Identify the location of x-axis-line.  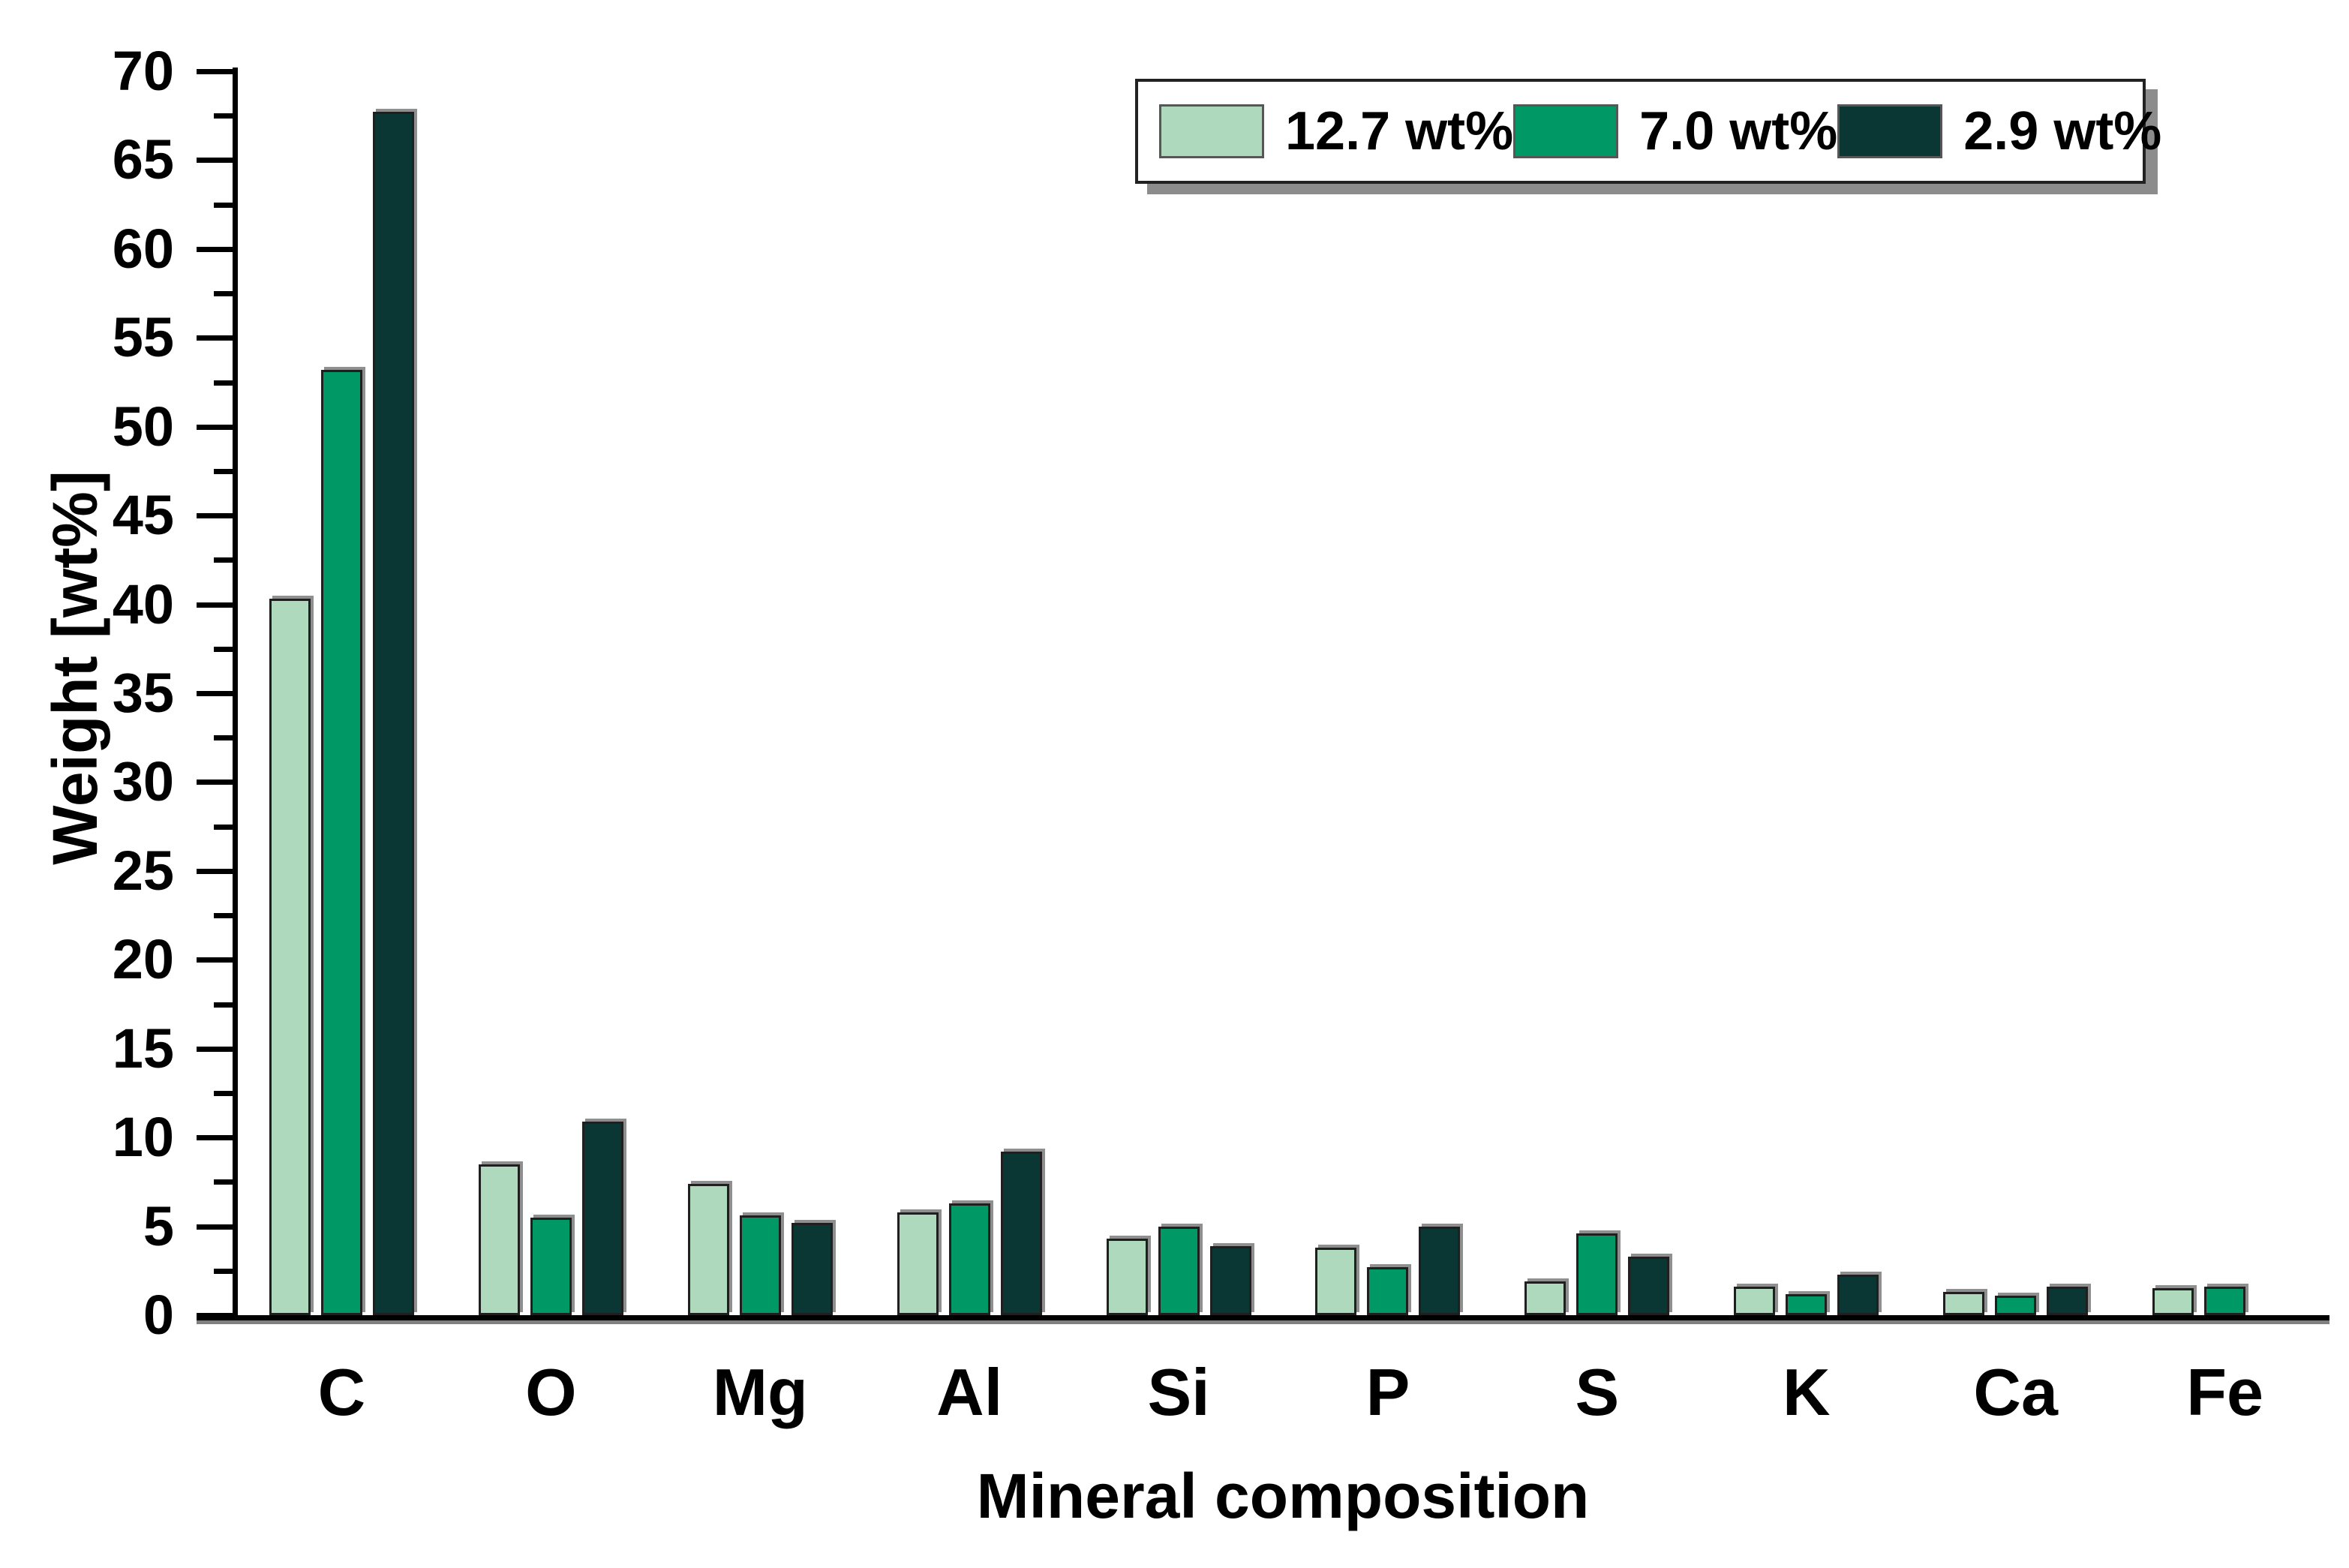
(1263, 1318).